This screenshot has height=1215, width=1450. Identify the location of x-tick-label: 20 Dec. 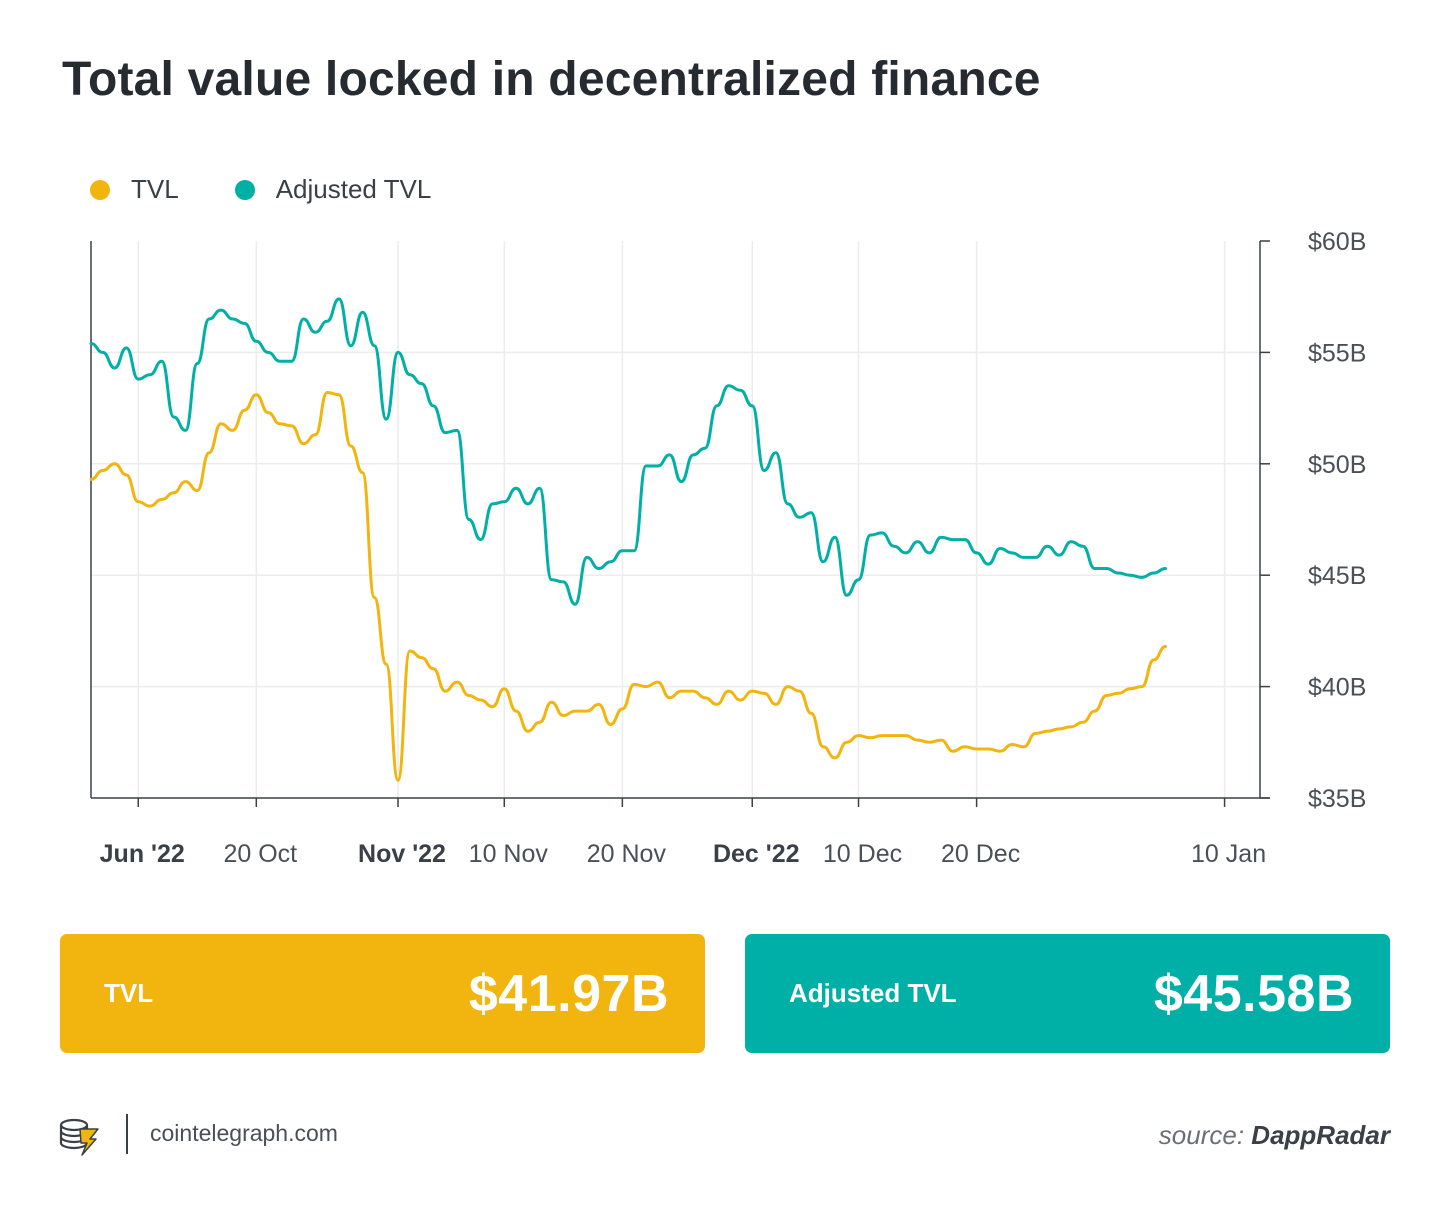
(980, 854).